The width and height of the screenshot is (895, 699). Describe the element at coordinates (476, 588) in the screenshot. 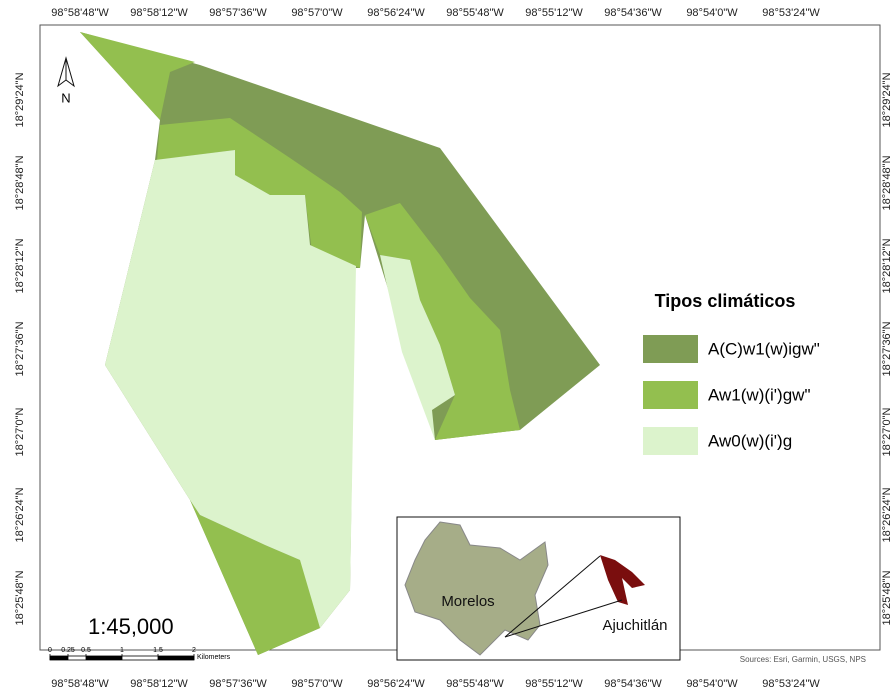

I see `inset-morelos` at that location.